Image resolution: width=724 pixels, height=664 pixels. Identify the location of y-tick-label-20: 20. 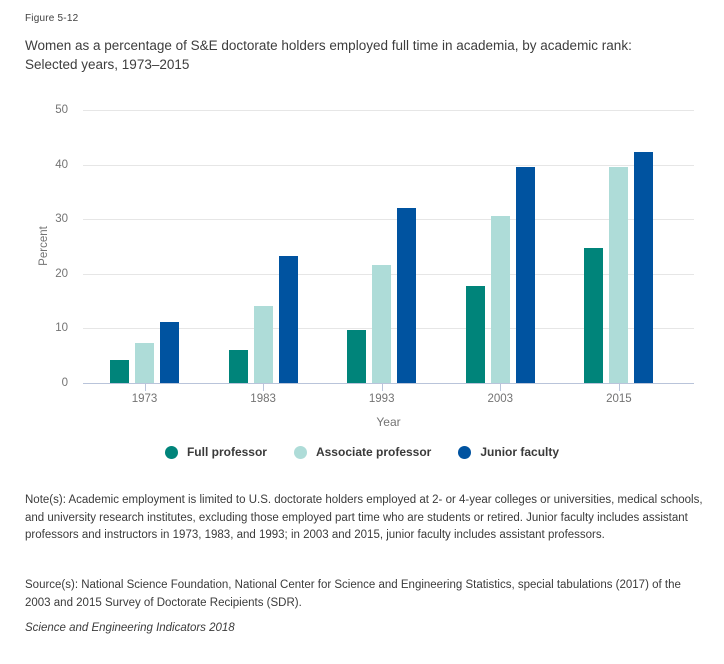
(61, 273).